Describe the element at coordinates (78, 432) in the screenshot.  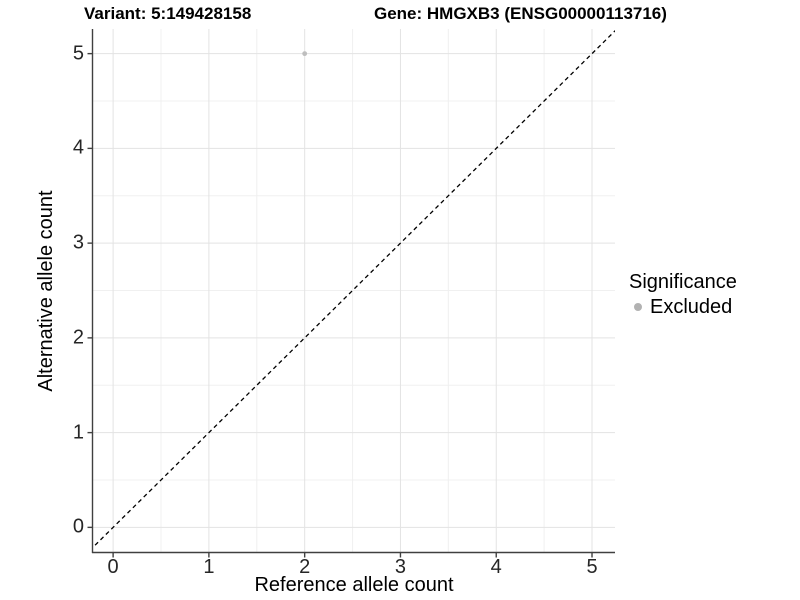
I see `y-tick-label: 1` at that location.